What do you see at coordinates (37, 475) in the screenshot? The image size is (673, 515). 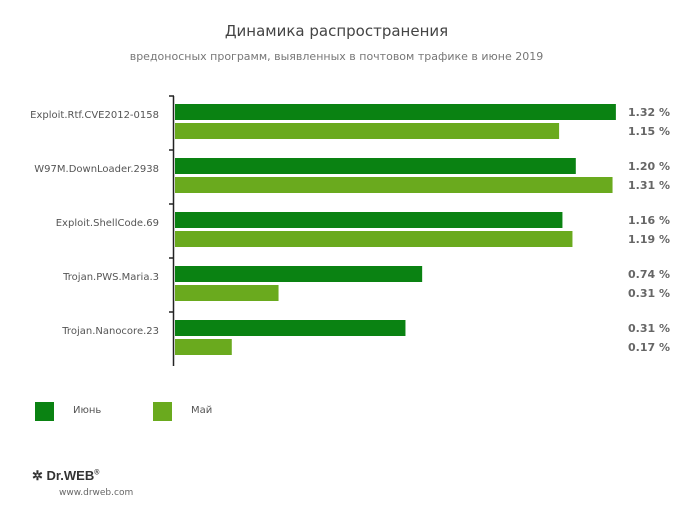 I see `spider-icon: ✲` at bounding box center [37, 475].